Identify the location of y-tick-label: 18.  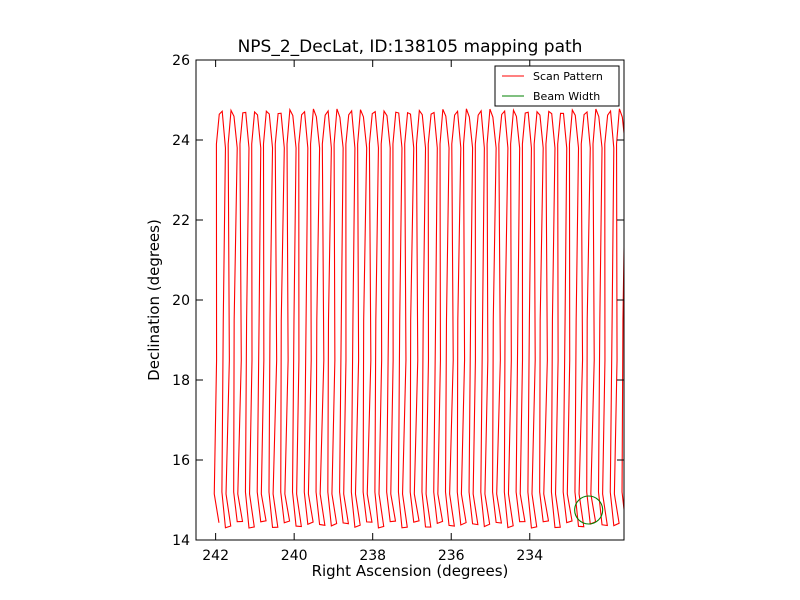
(181, 381).